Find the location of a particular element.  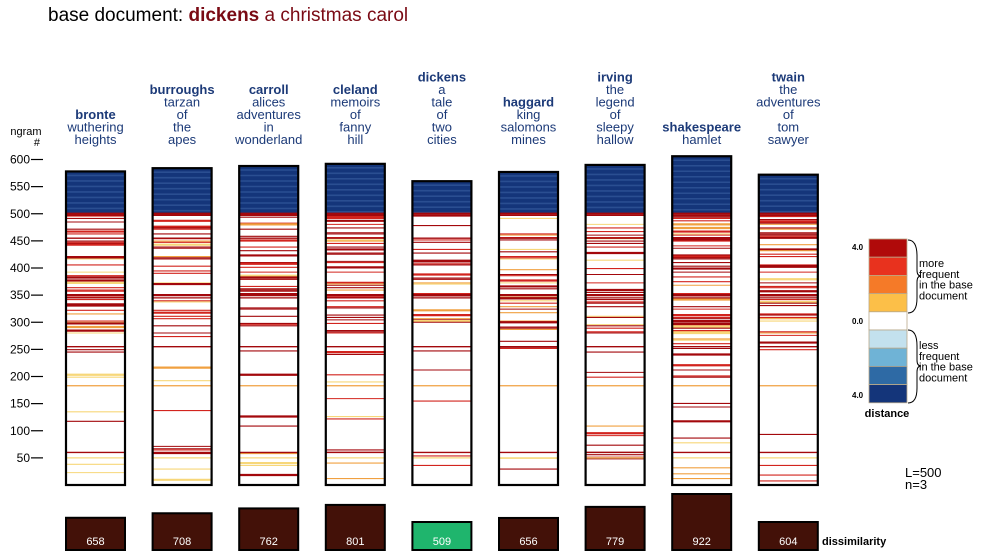

legend-more-label: document is located at coordinates (943, 296).